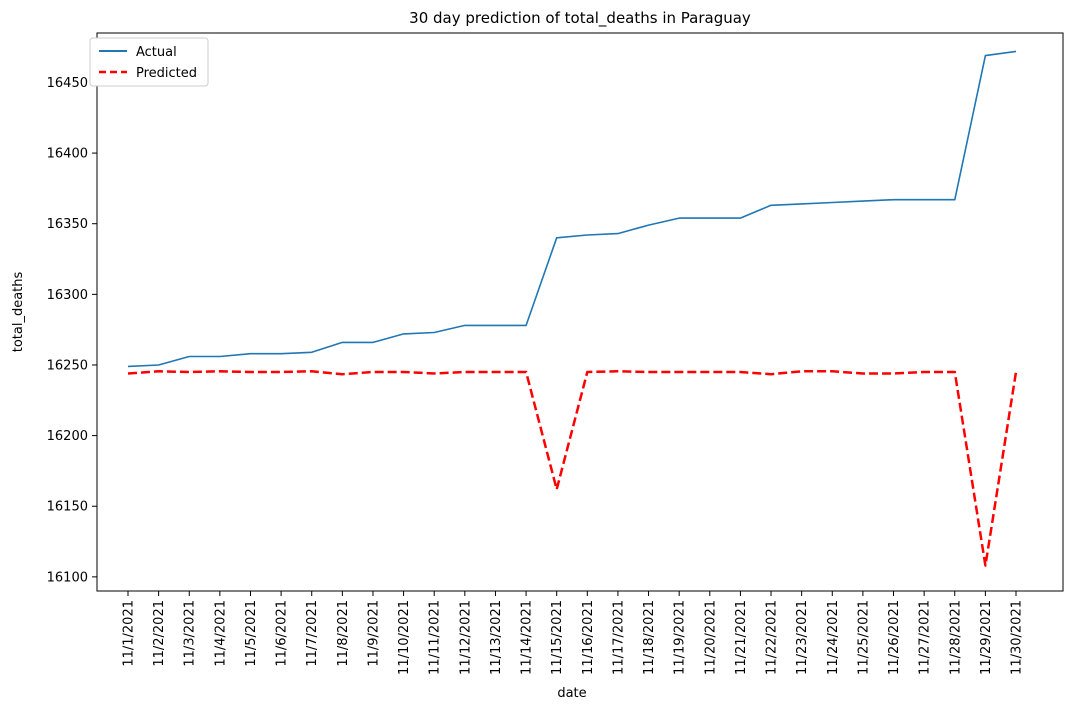  What do you see at coordinates (129, 633) in the screenshot?
I see `x-tick-label: 11/1/2021` at bounding box center [129, 633].